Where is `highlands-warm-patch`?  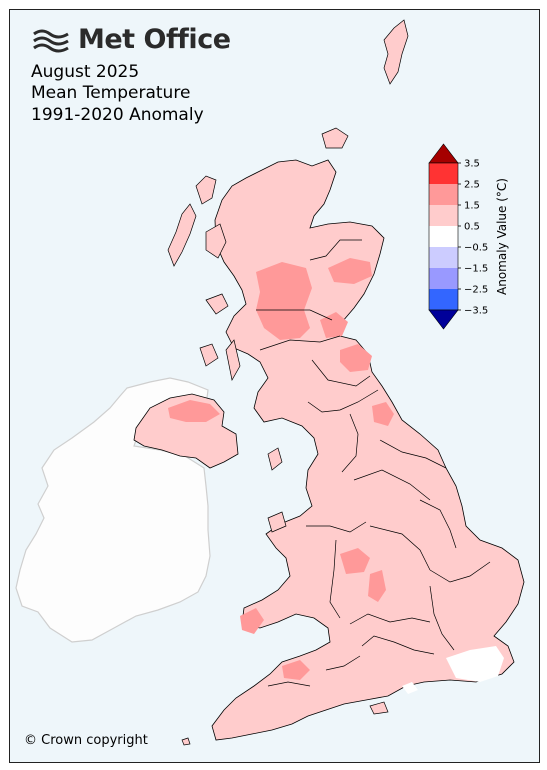
highlands-warm-patch is located at coordinates (284, 301).